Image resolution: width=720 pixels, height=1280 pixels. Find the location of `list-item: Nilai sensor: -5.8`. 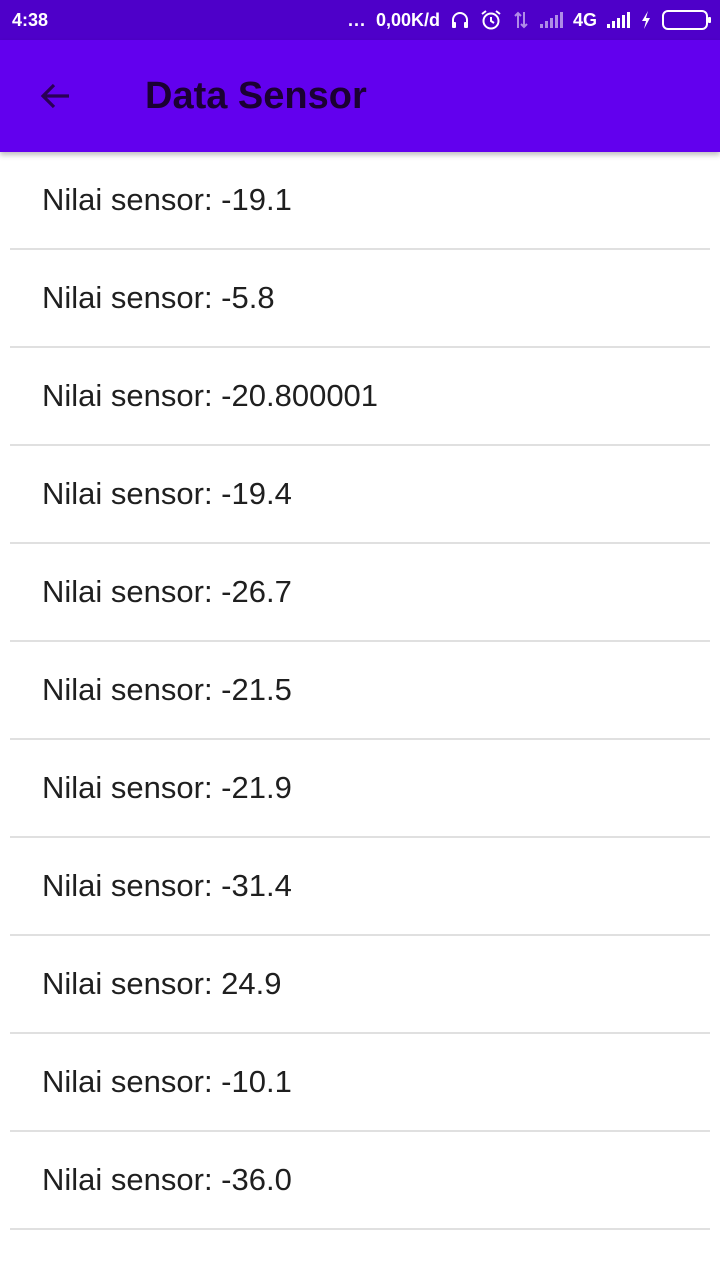

list-item: Nilai sensor: -5.8 is located at coordinates (360, 299).